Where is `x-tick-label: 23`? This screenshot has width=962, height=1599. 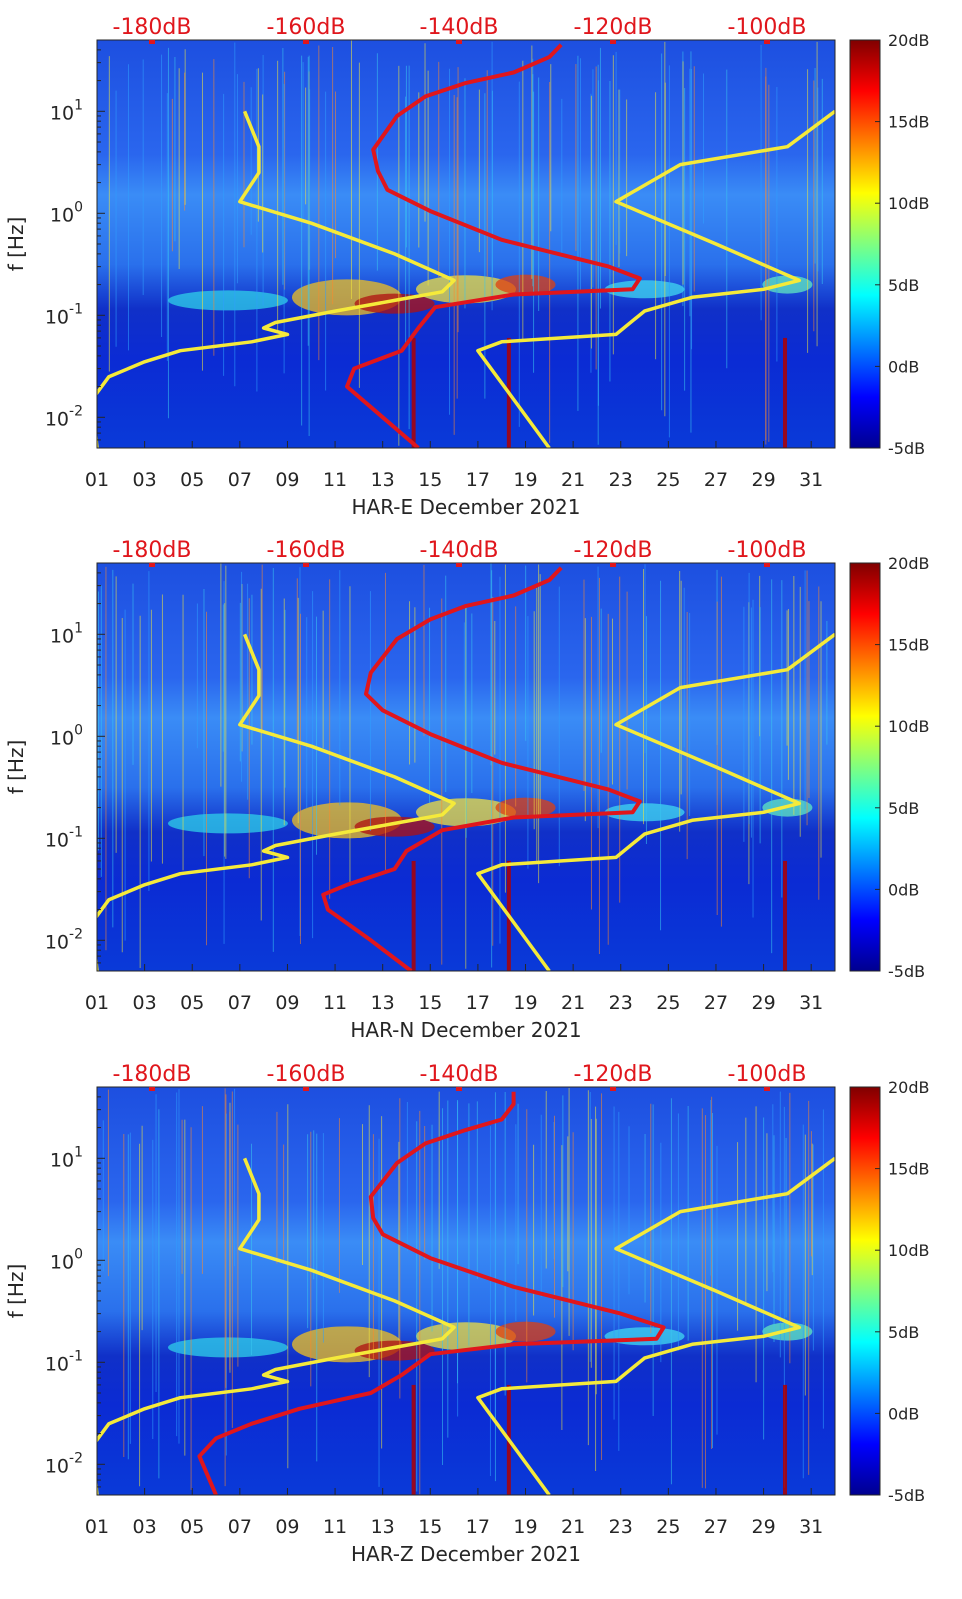 x-tick-label: 23 is located at coordinates (621, 1527).